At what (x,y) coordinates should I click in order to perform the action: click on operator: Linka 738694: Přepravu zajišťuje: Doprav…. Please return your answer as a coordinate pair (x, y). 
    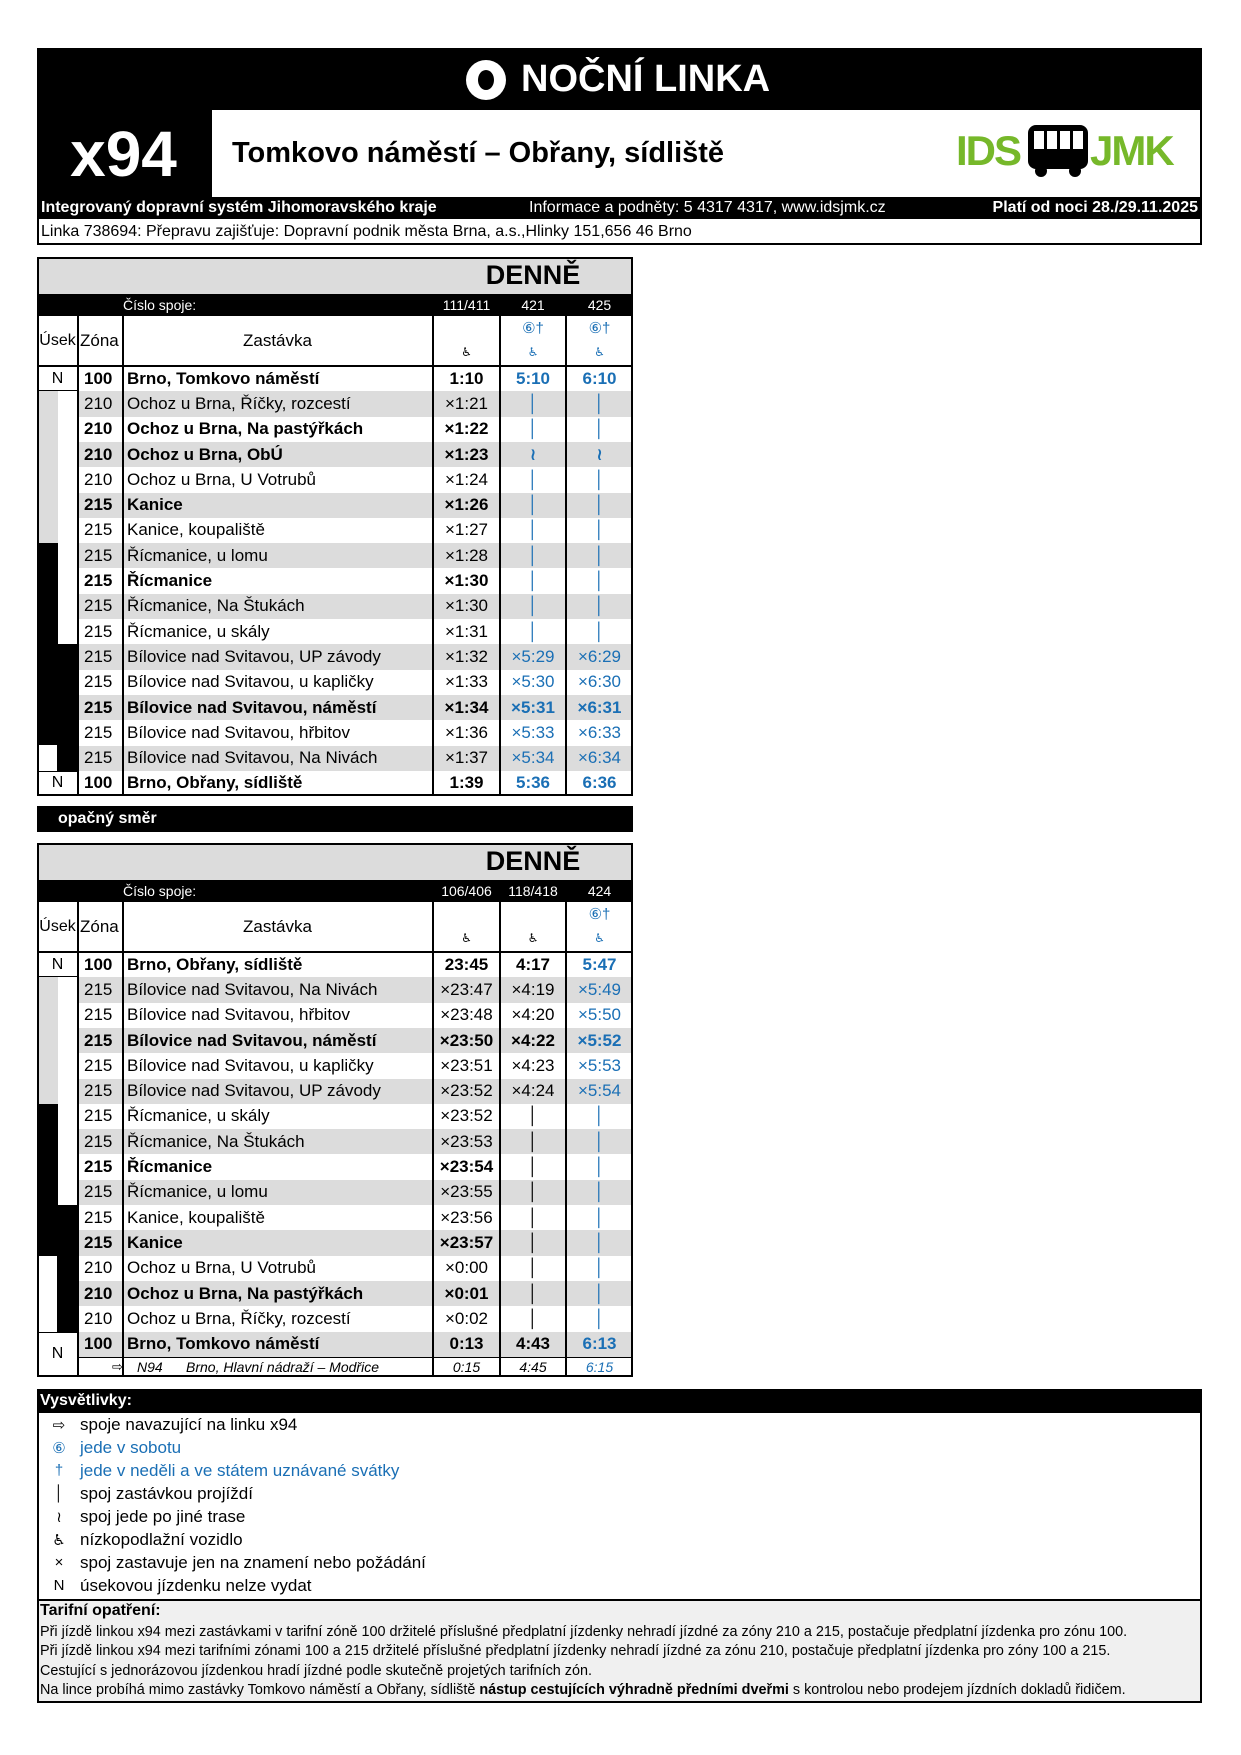
    Looking at the image, I should click on (366, 231).